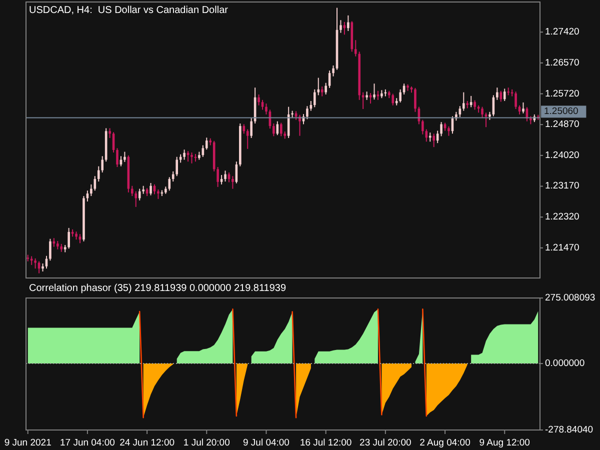 The width and height of the screenshot is (600, 450). What do you see at coordinates (504, 443) in the screenshot?
I see `x-tick-label: 9 Aug 12:00` at bounding box center [504, 443].